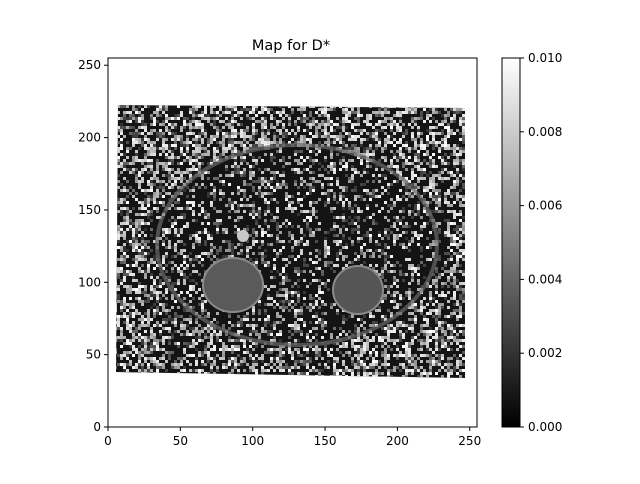 This screenshot has width=640, height=484. What do you see at coordinates (545, 427) in the screenshot?
I see `colorbar-tick-label: 0.000` at bounding box center [545, 427].